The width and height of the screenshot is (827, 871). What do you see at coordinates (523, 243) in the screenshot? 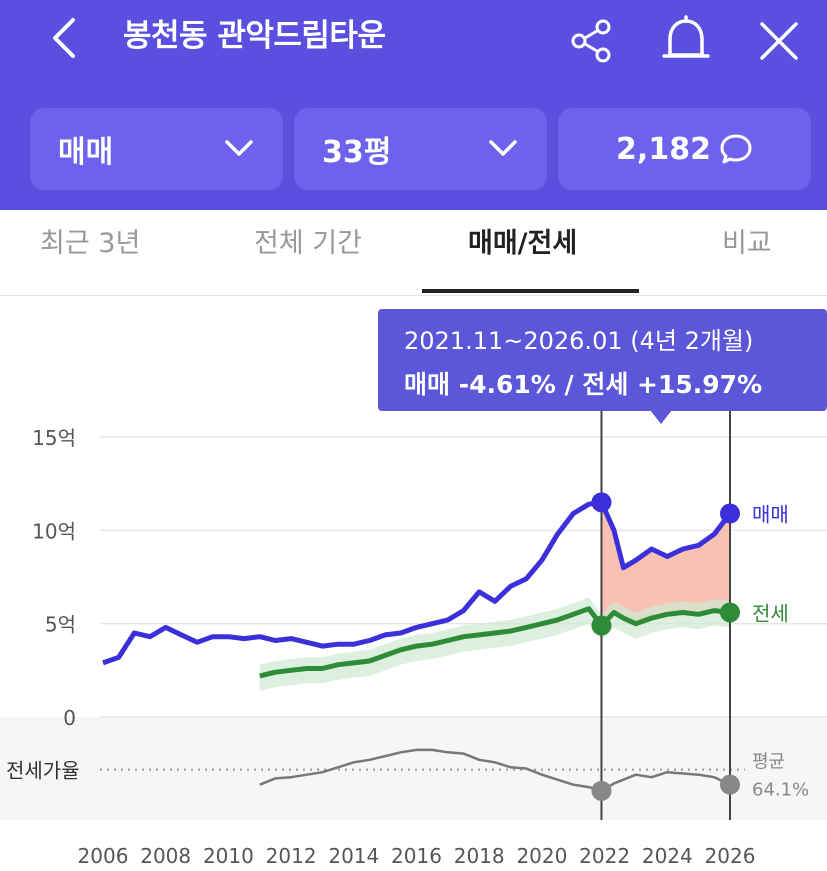
I see `tab-sale-jeonse: 매매/전세` at bounding box center [523, 243].